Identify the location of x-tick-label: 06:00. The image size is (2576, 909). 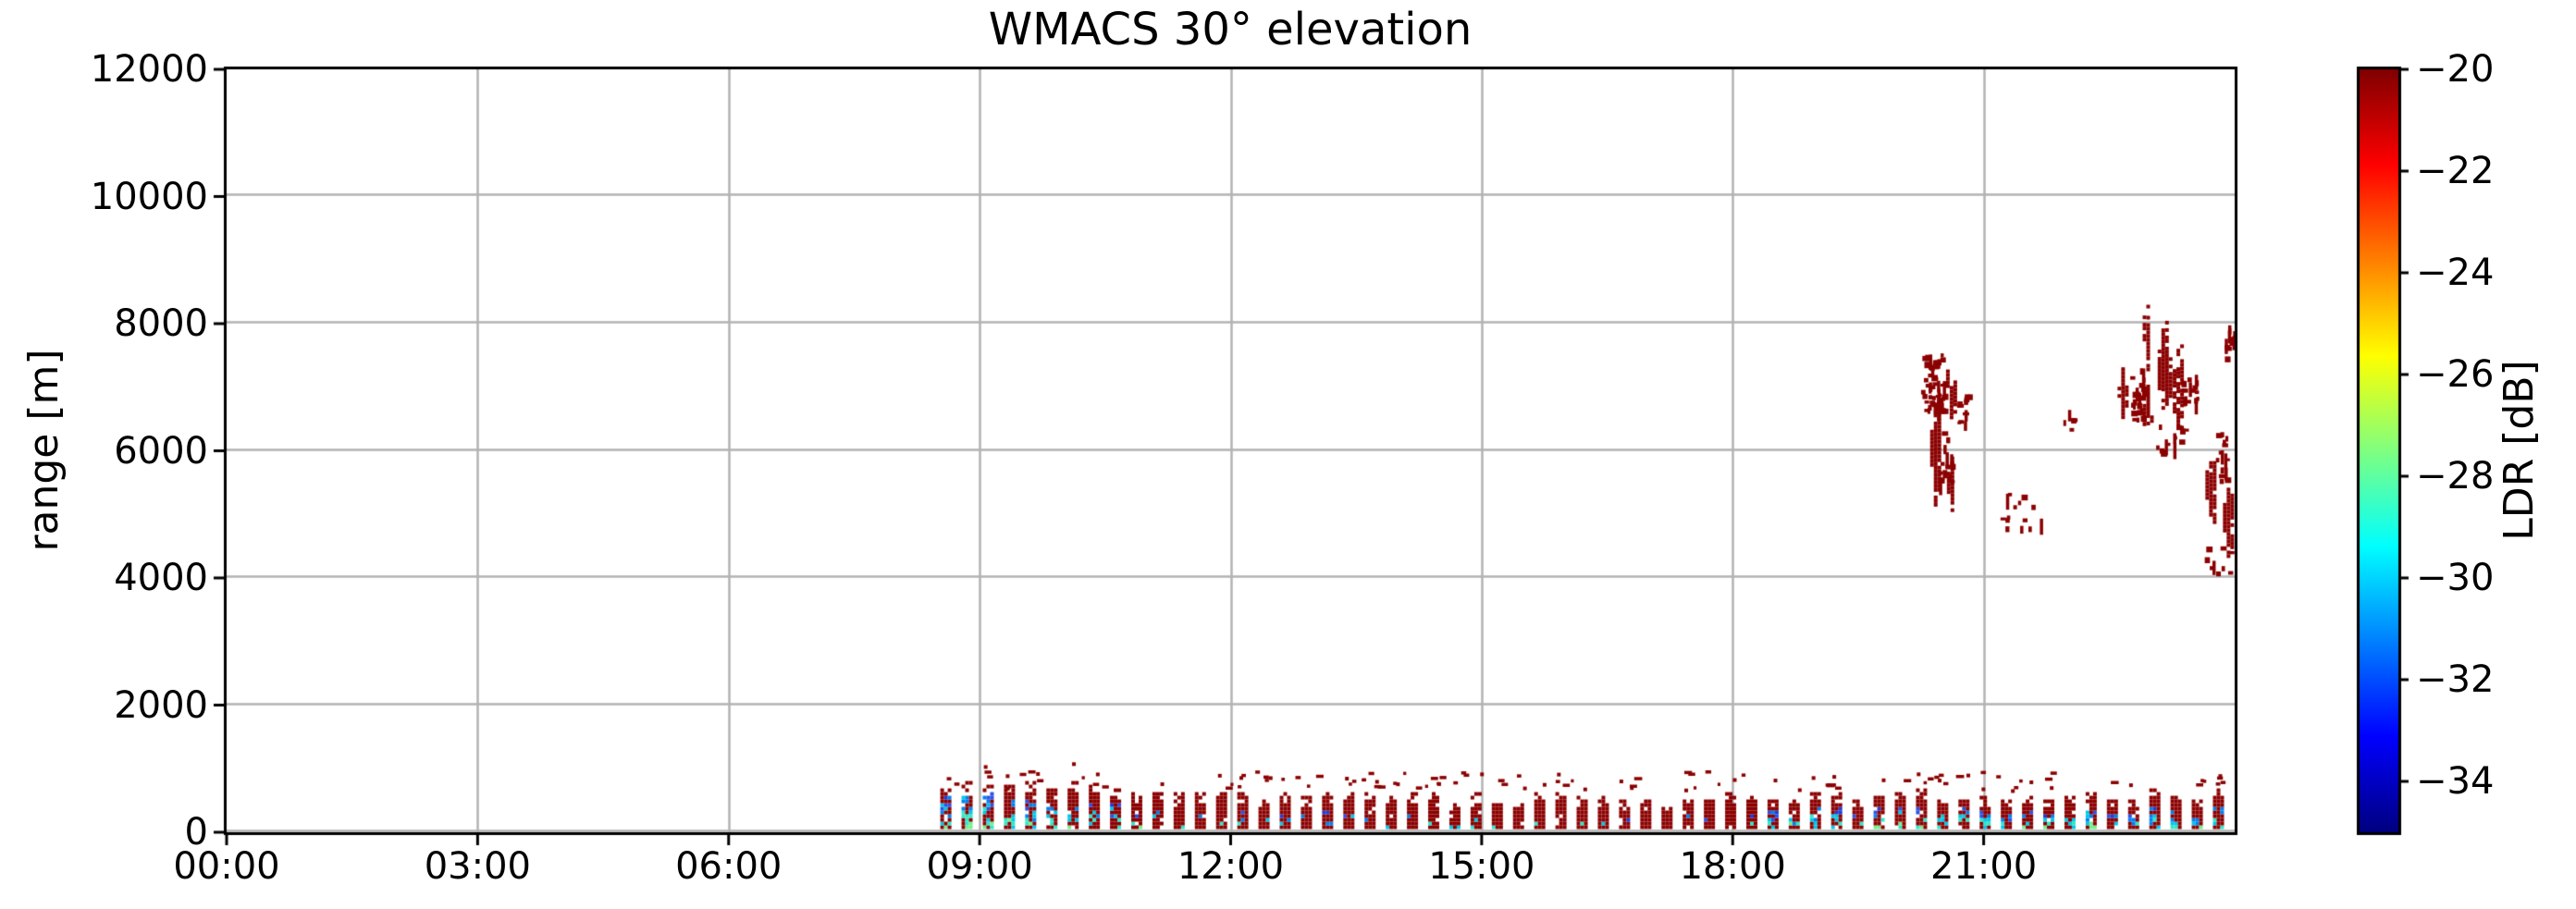
(729, 866).